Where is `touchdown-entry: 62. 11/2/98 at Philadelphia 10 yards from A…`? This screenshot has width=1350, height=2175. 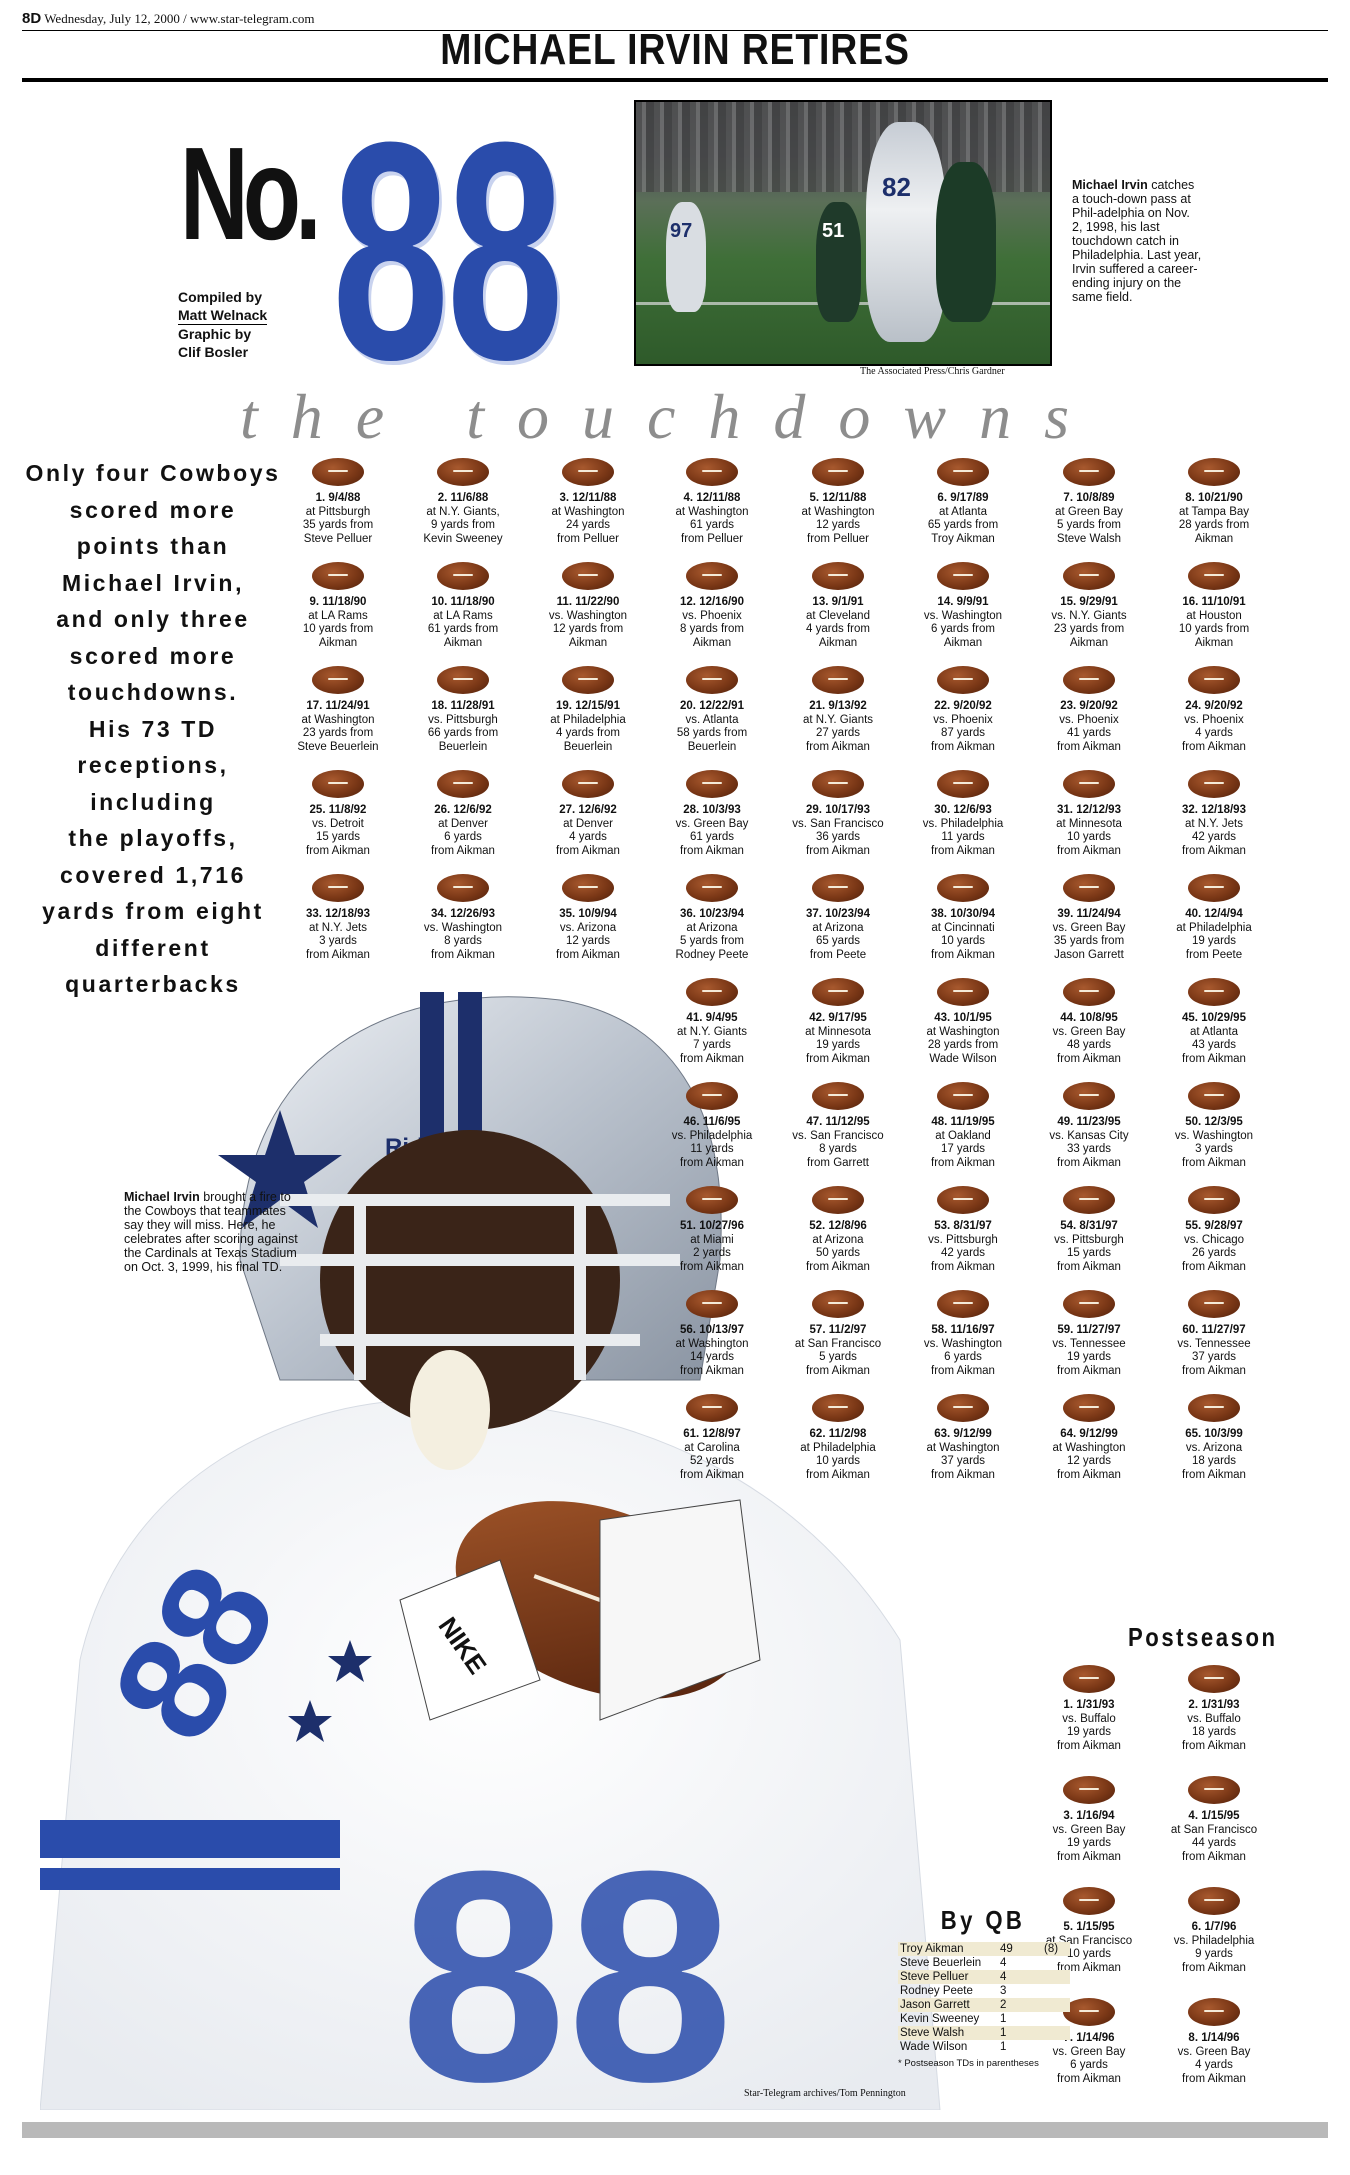 touchdown-entry: 62. 11/2/98 at Philadelphia 10 yards from A… is located at coordinates (838, 1438).